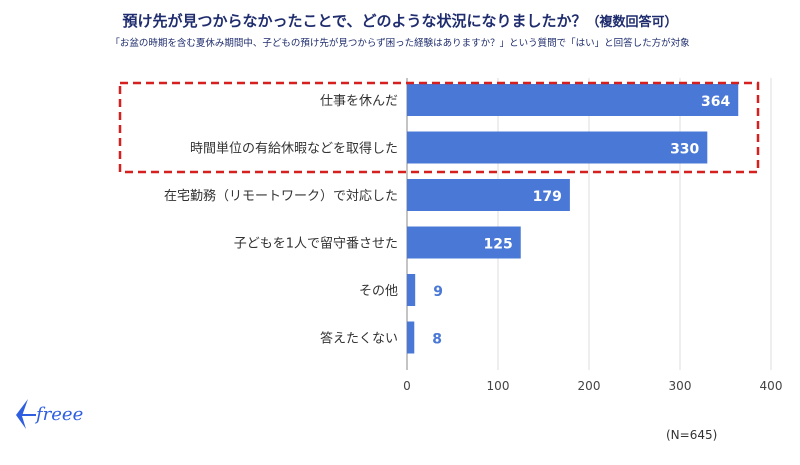 This screenshot has height=465, width=800. Describe the element at coordinates (692, 435) in the screenshot. I see `sample-size-note: (N=645)` at that location.